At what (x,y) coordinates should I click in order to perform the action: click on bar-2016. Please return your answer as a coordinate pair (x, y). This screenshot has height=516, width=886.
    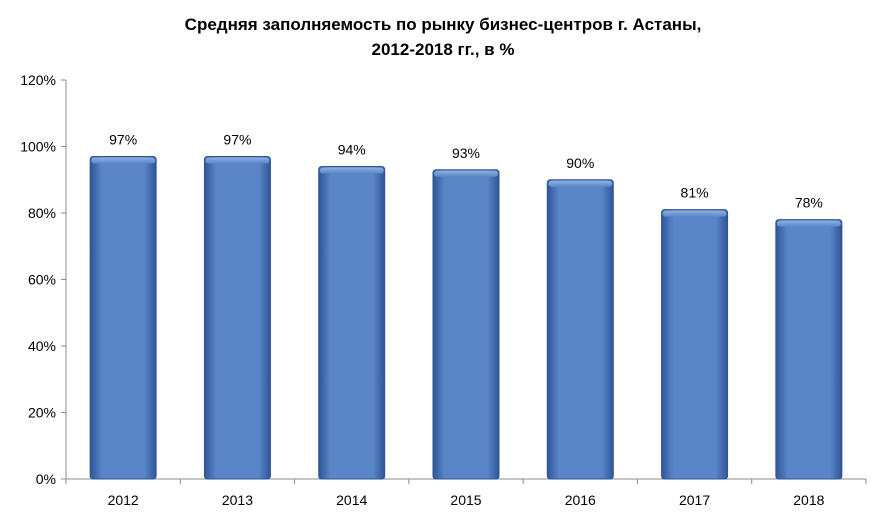
    Looking at the image, I should click on (580, 329).